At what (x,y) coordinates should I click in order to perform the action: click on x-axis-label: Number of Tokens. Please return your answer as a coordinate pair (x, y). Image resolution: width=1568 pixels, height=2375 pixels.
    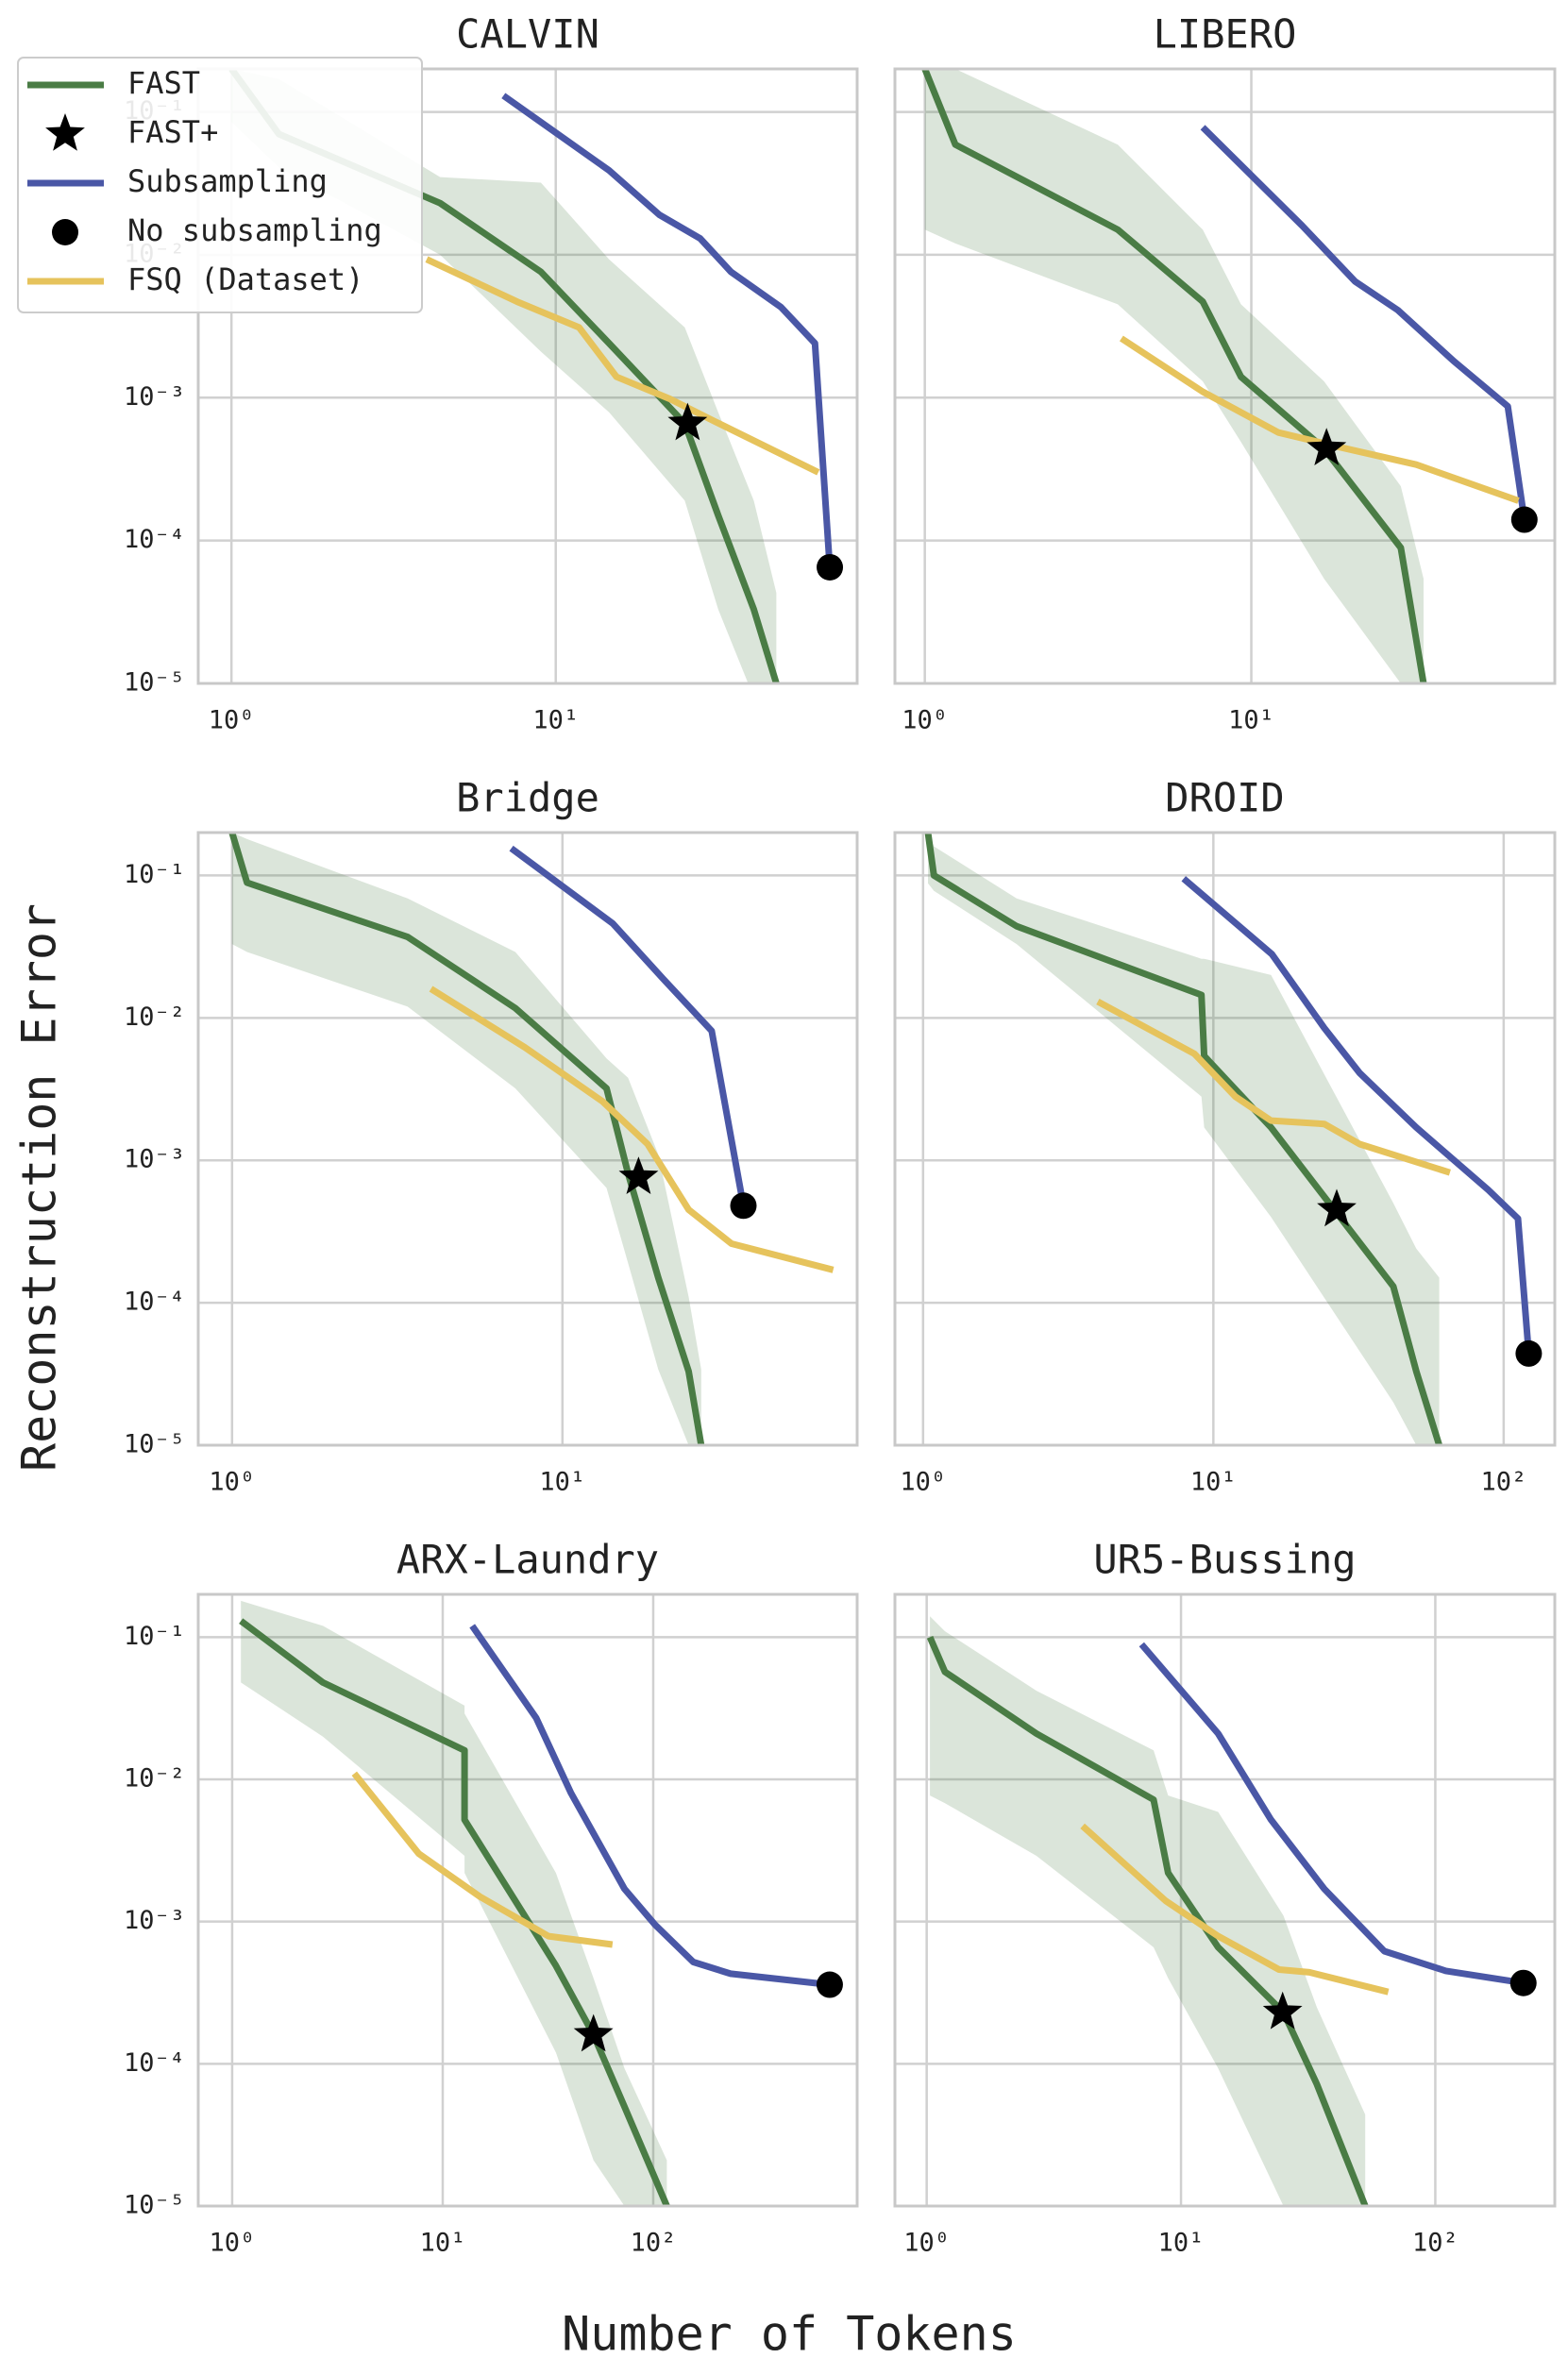
    Looking at the image, I should click on (790, 2334).